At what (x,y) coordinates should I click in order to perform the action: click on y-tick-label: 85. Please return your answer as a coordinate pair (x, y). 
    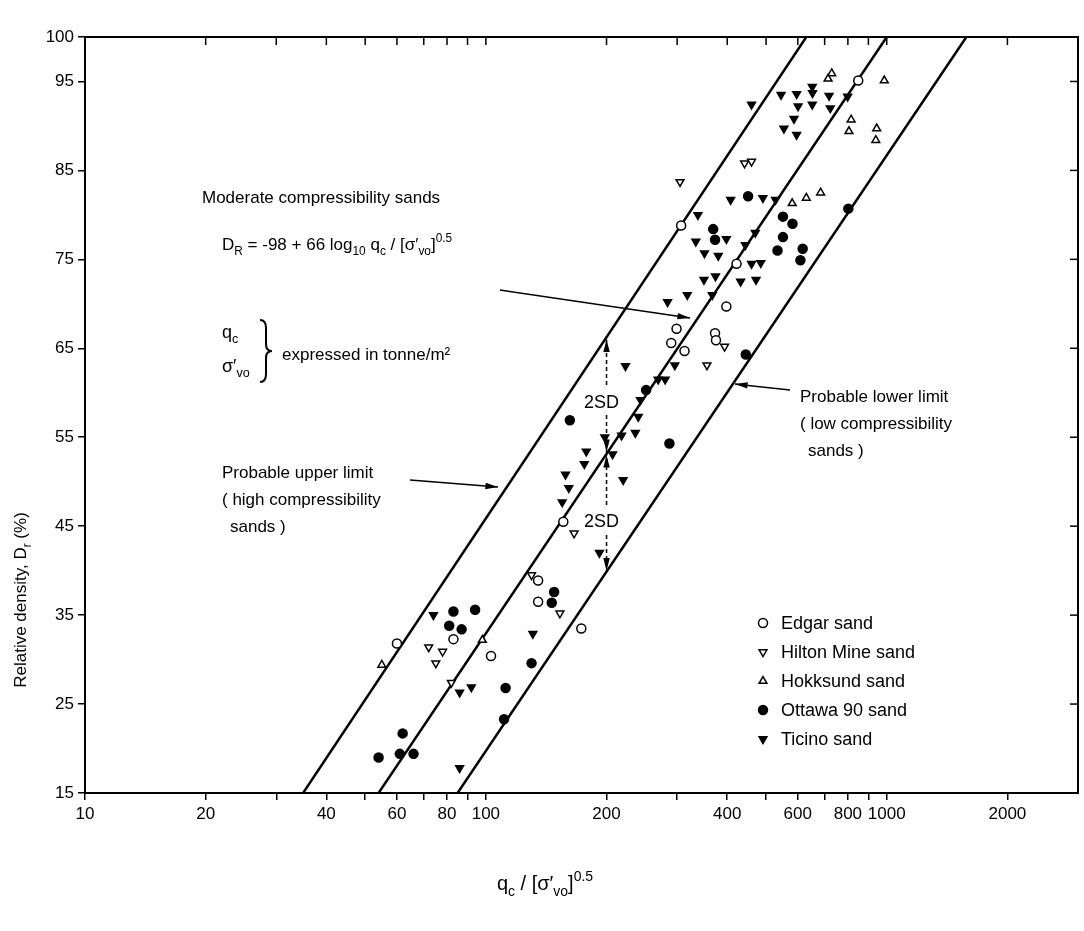
    Looking at the image, I should click on (64, 170).